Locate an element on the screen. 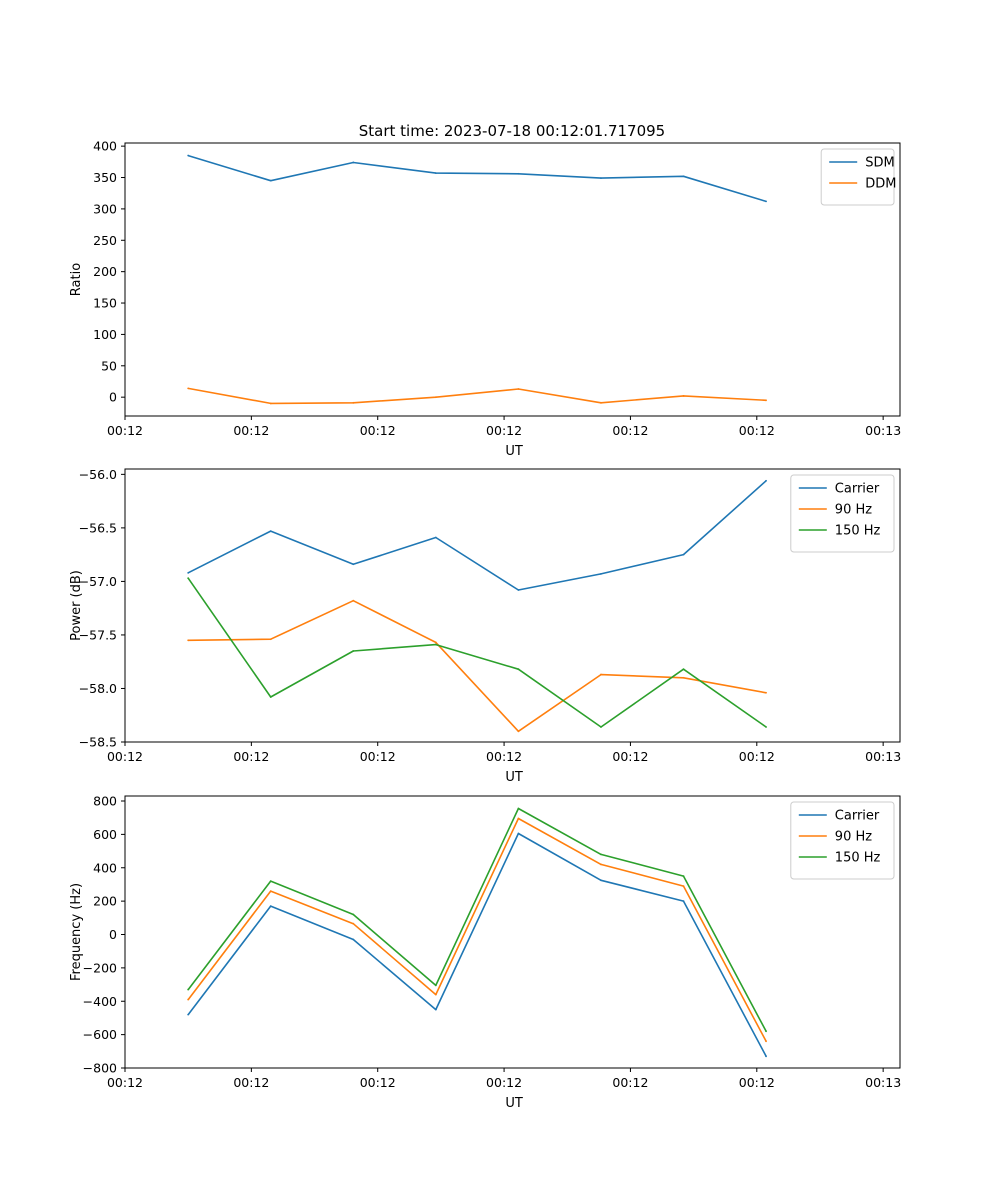 Image resolution: width=1000 pixels, height=1200 pixels. figure-title: Start time: 2023-07-18 00:12:01.717095 is located at coordinates (512, 131).